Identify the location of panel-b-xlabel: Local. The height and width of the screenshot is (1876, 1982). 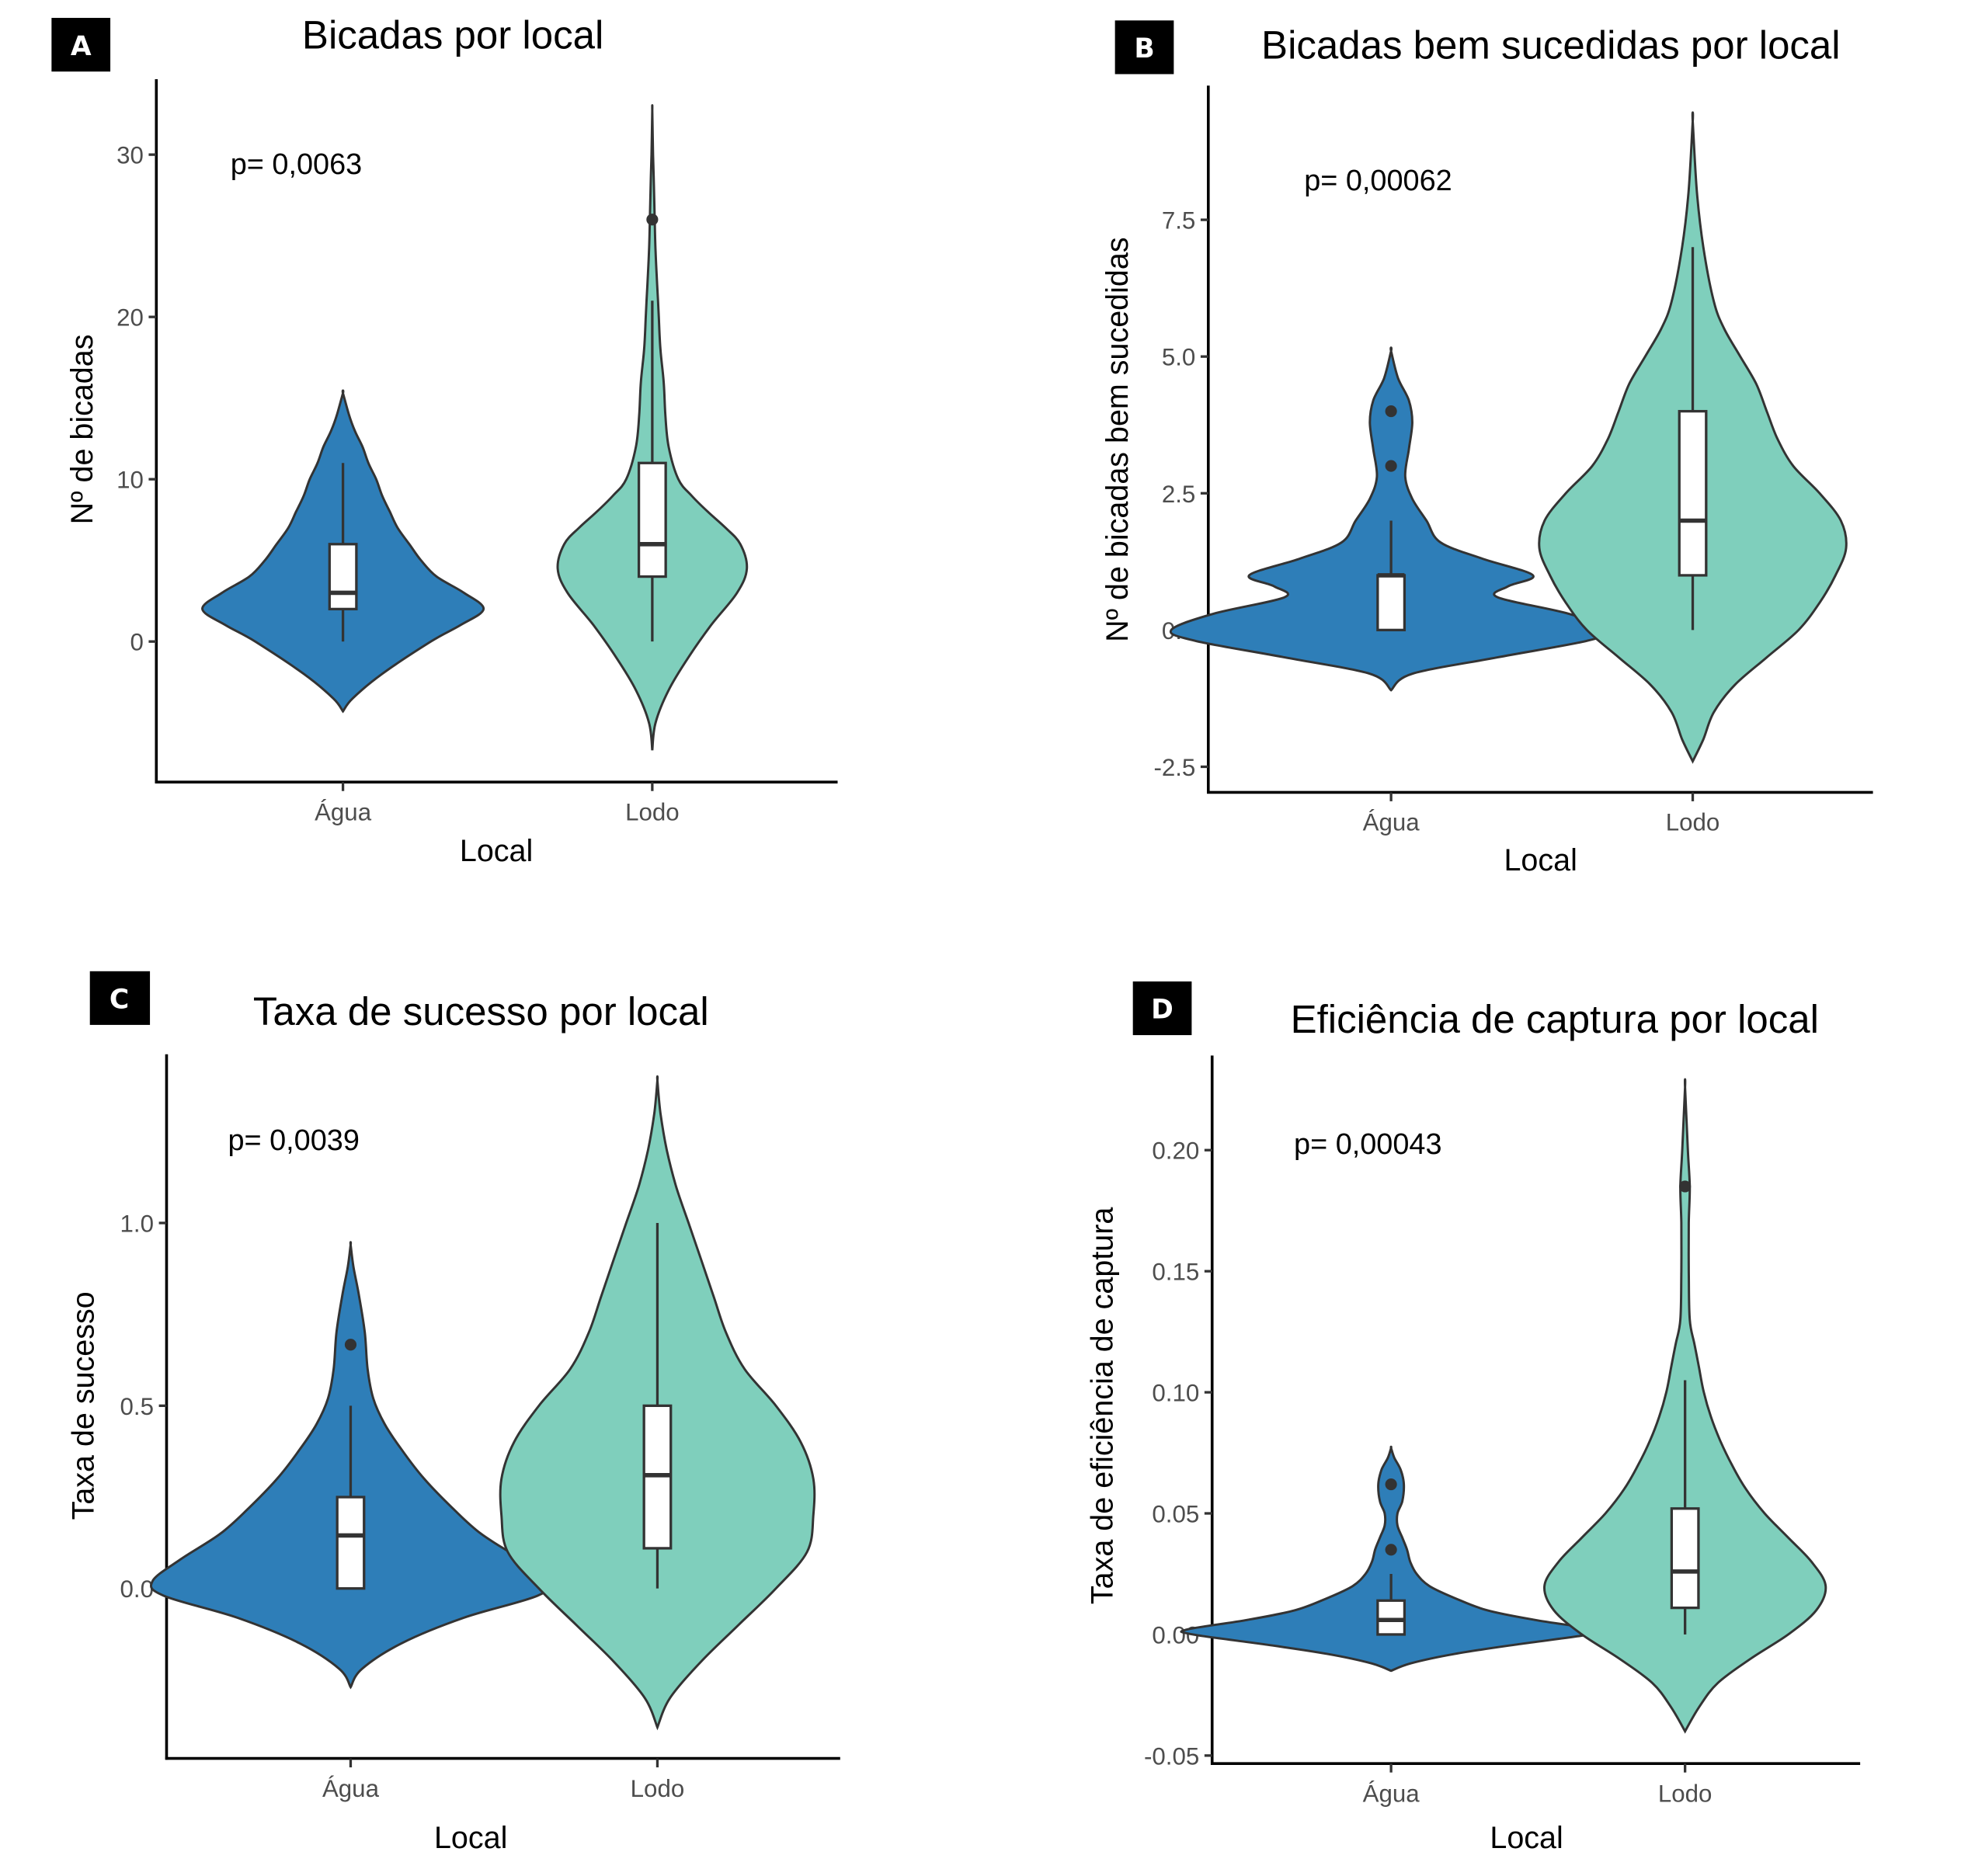
(1540, 860).